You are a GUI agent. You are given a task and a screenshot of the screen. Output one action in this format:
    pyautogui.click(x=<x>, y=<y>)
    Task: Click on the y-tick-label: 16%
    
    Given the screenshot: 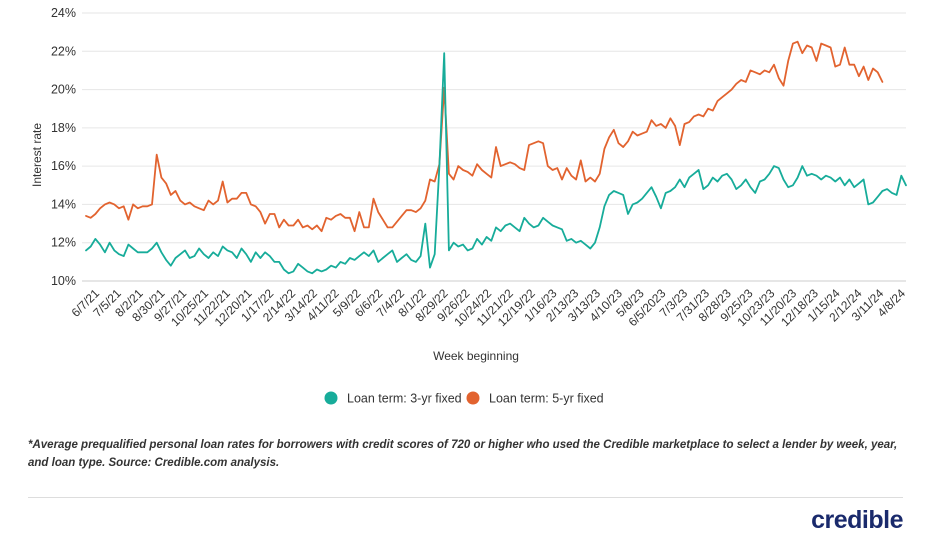 What is the action you would take?
    pyautogui.click(x=63, y=166)
    